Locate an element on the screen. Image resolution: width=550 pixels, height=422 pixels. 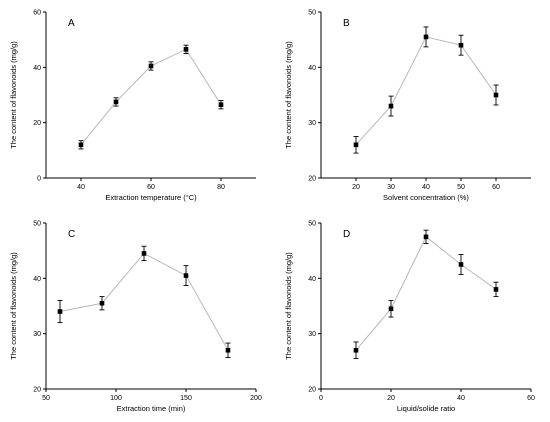
series-line-b is located at coordinates (426, 91).